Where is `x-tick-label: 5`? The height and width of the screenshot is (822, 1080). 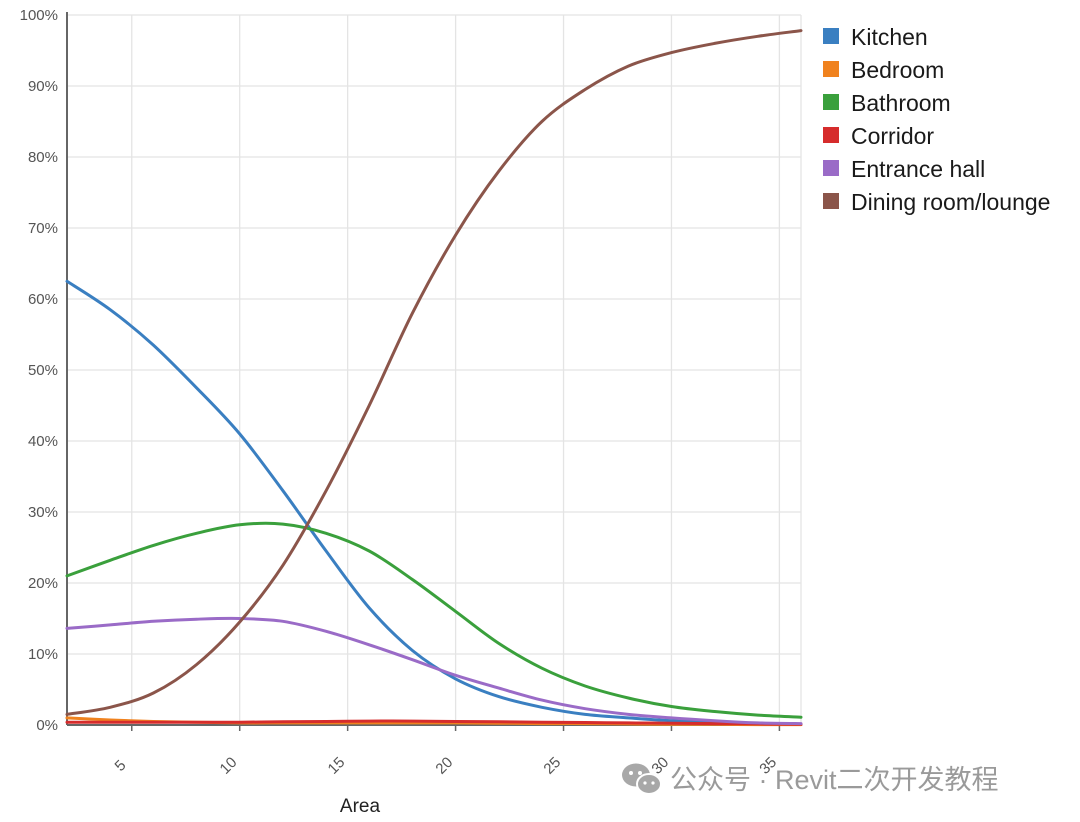
x-tick-label: 5 is located at coordinates (121, 766).